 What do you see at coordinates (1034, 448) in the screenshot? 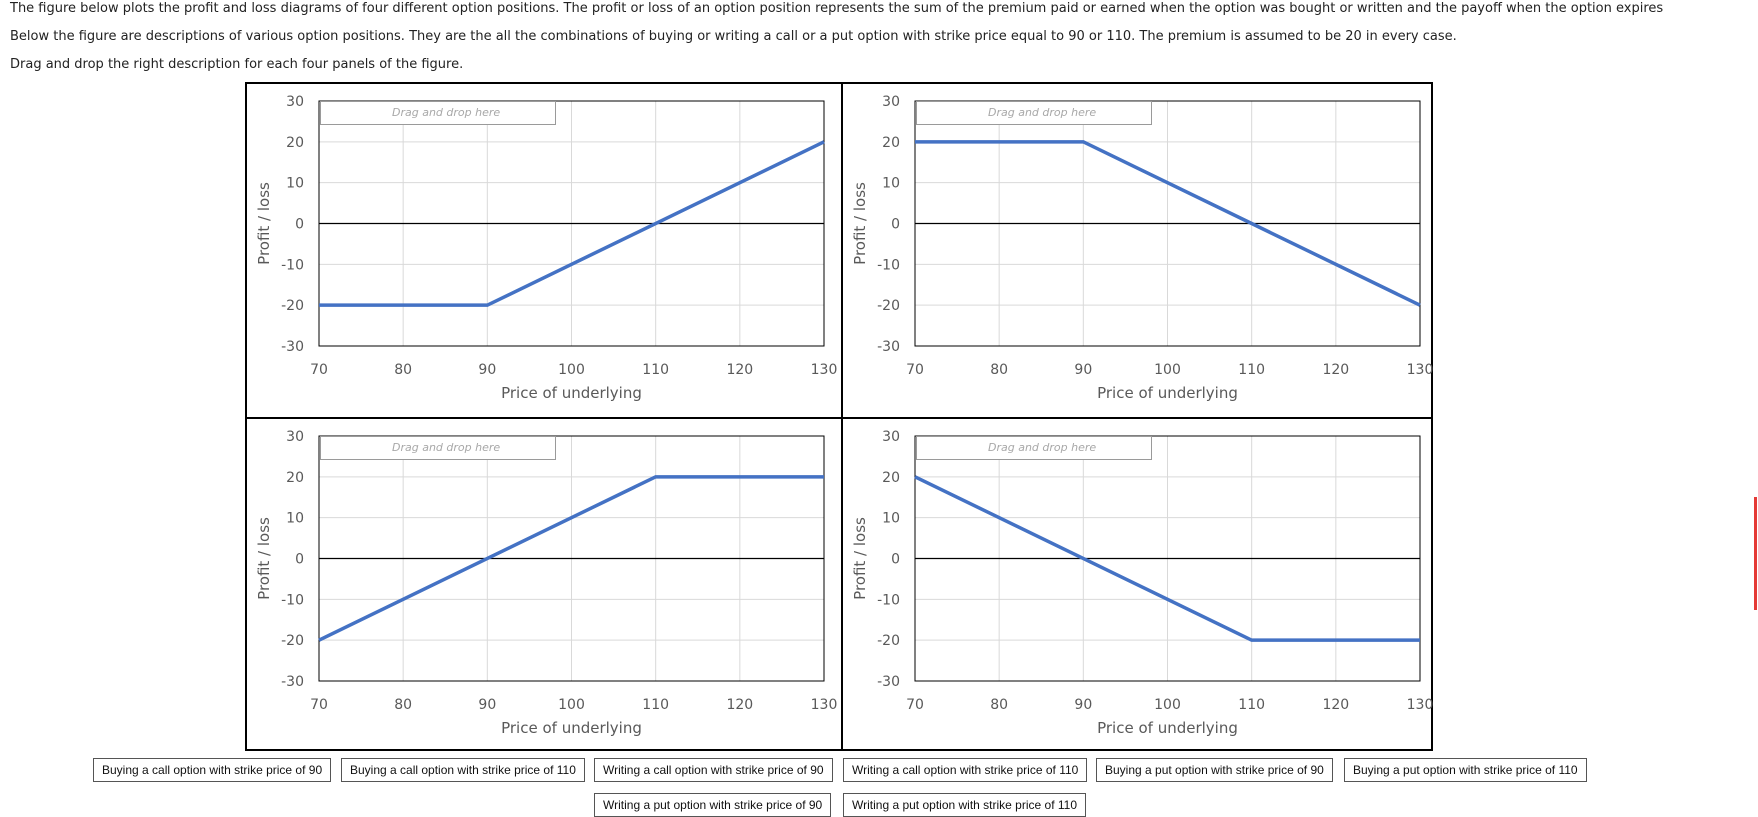
I see `dropzone-bottom-right: Drag and drop here` at bounding box center [1034, 448].